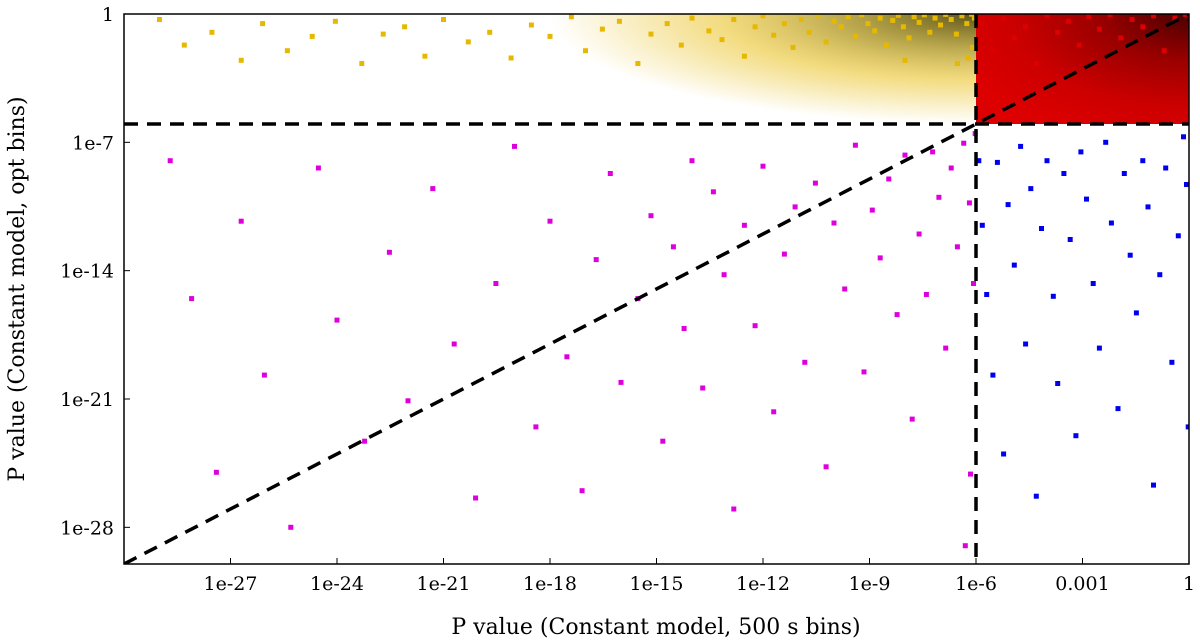  What do you see at coordinates (763, 69) in the screenshot?
I see `gold-density-fill` at bounding box center [763, 69].